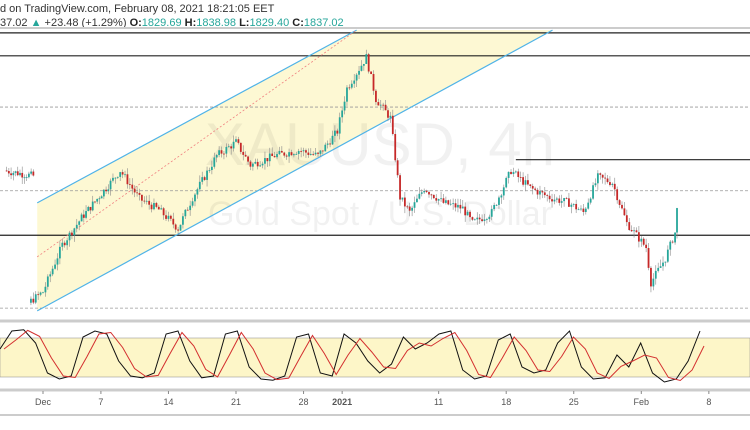 This screenshot has width=750, height=430. I want to click on open-label: O:, so click(135, 23).